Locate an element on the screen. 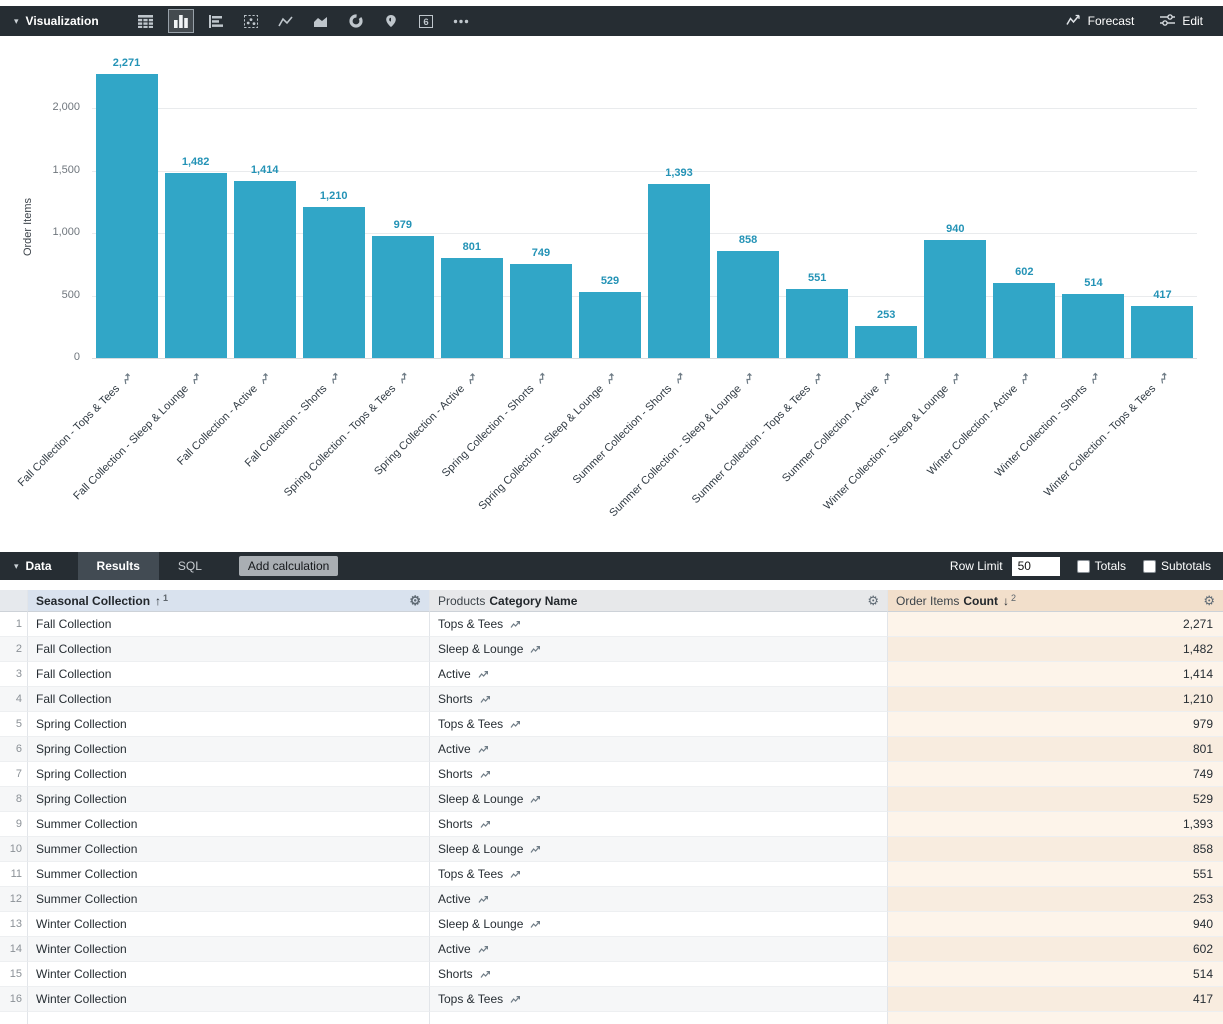 The height and width of the screenshot is (1024, 1223). count-cell: 1,414 is located at coordinates (1055, 674).